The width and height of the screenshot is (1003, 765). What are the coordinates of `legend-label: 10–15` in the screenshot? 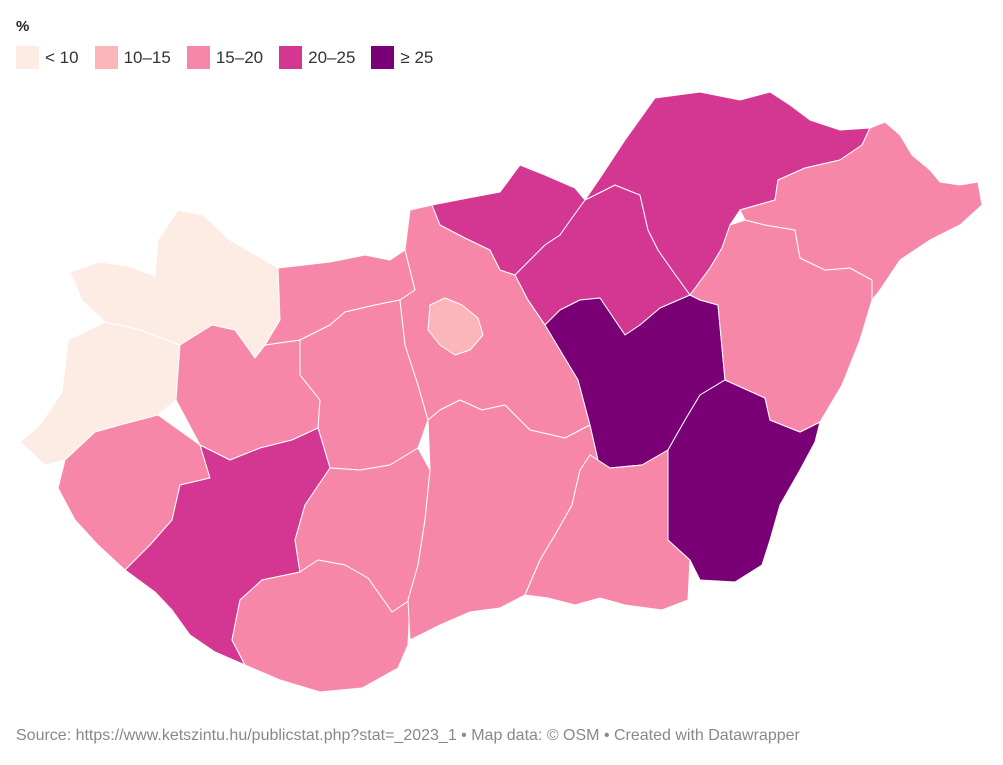 It's located at (147, 57).